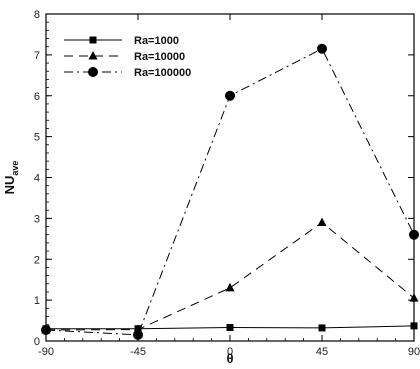 The height and width of the screenshot is (369, 420). What do you see at coordinates (37, 138) in the screenshot?
I see `y-tick-label: 5` at bounding box center [37, 138].